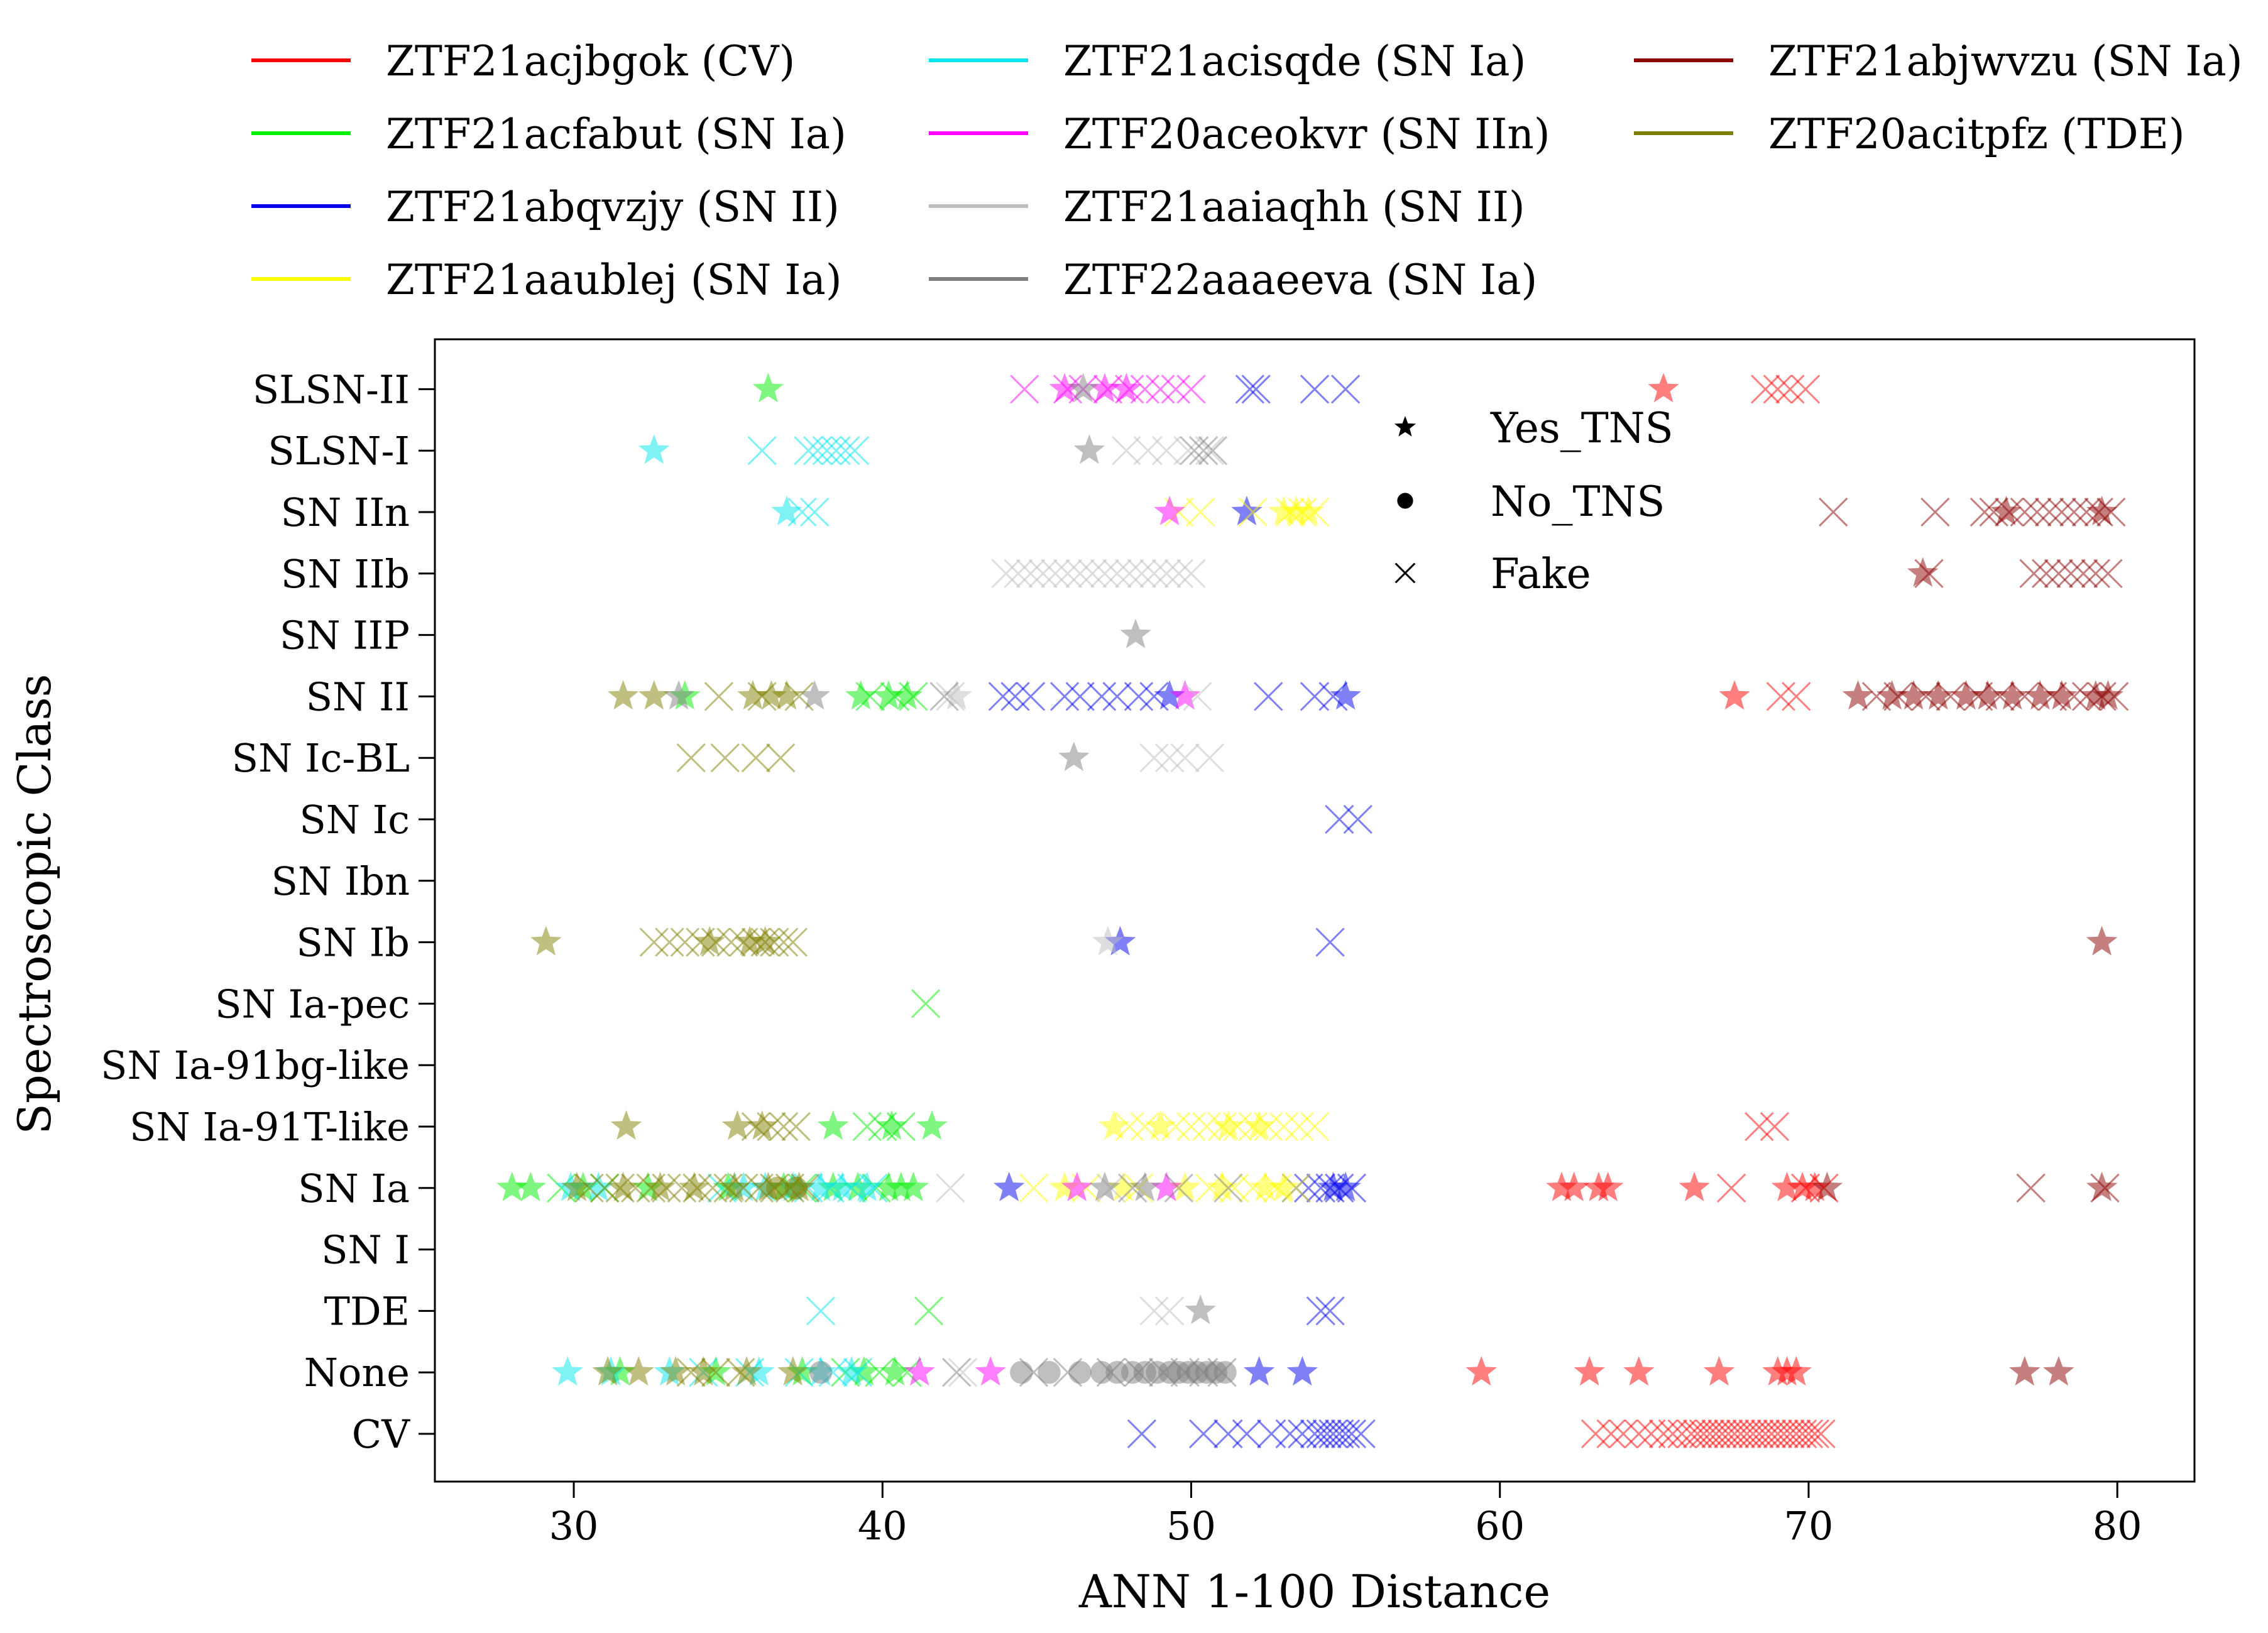  Describe the element at coordinates (321, 758) in the screenshot. I see `y-tick-label: SN Ic-BL` at that location.